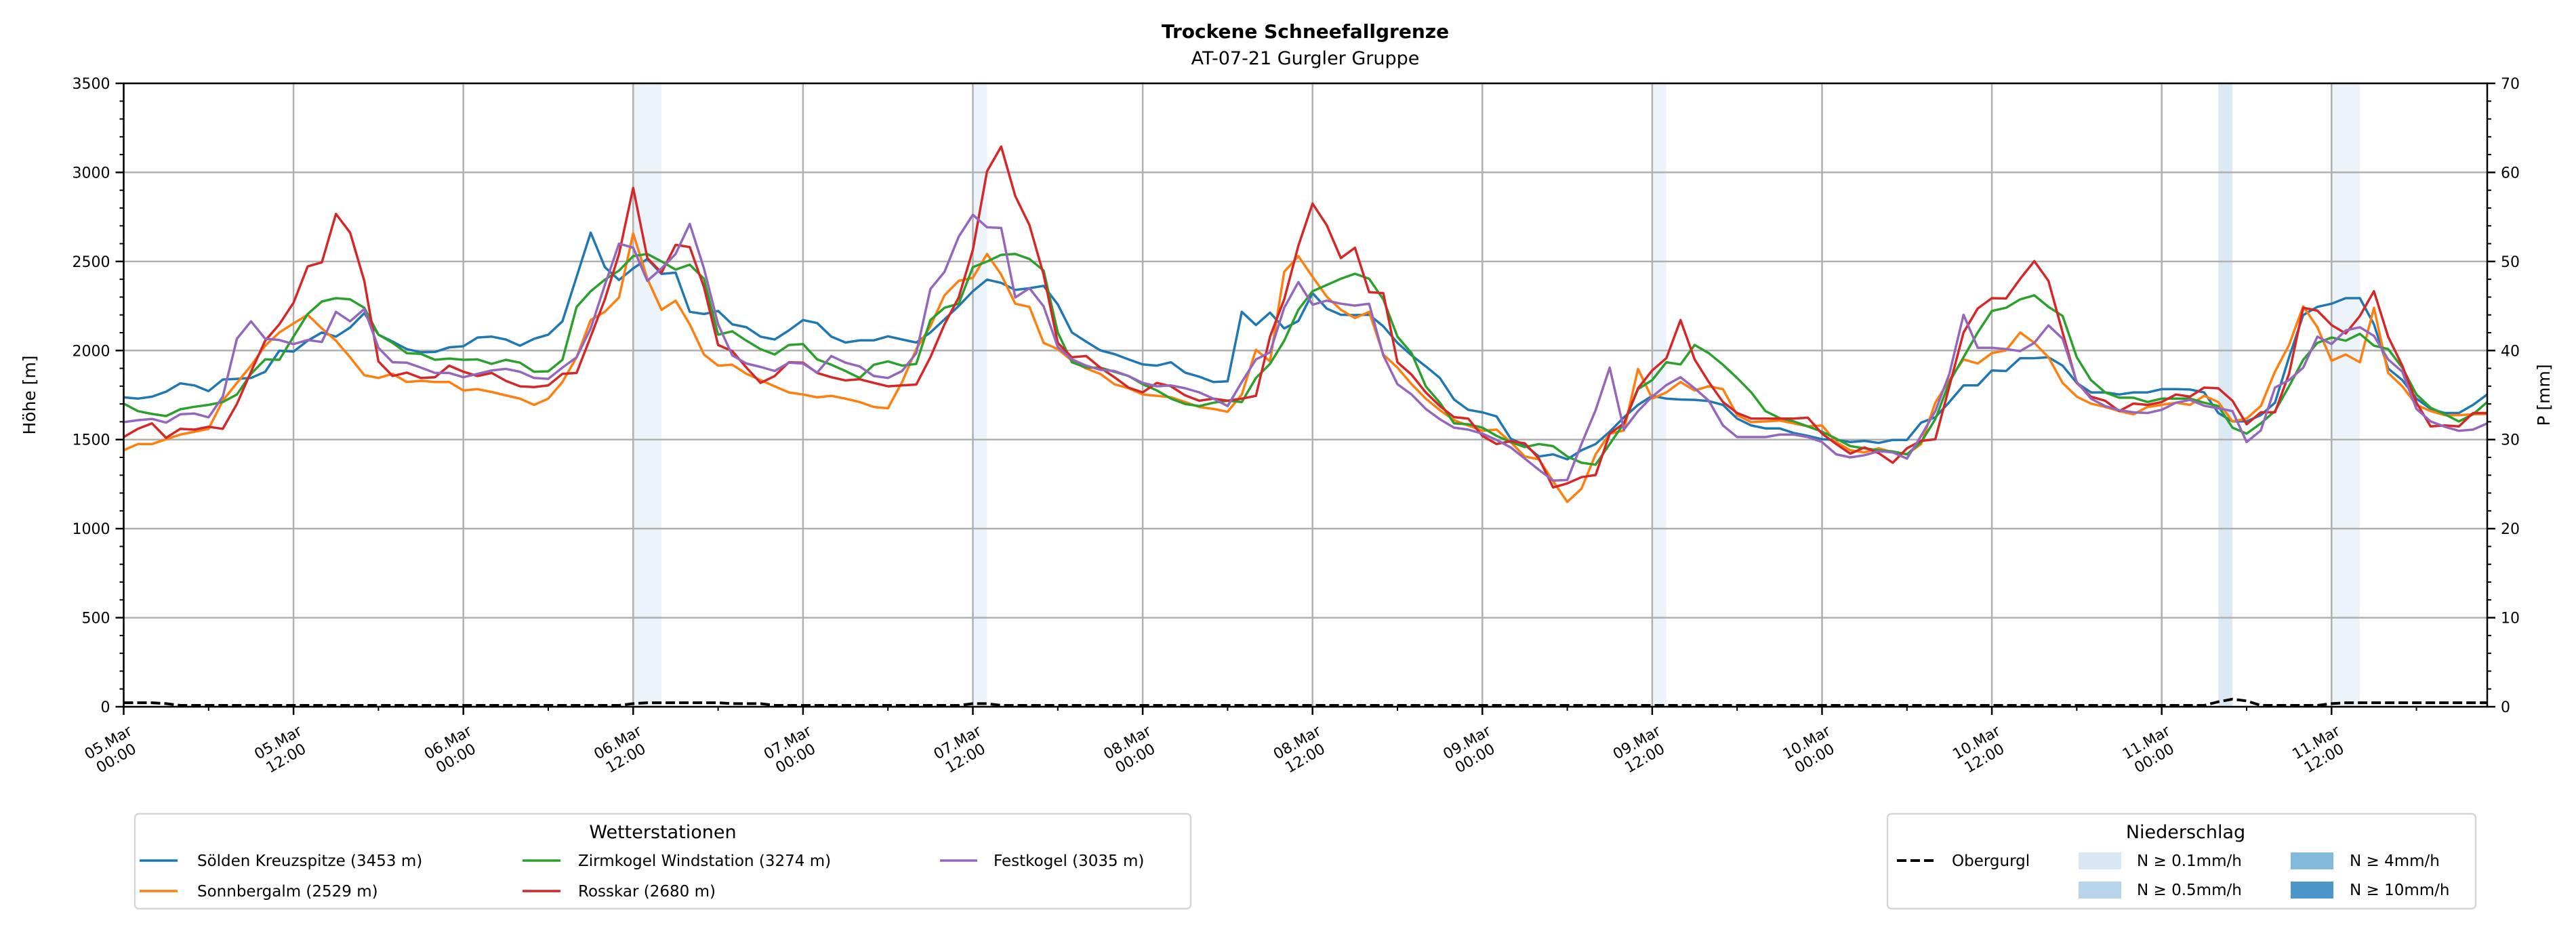 The image size is (2576, 929). I want to click on y-right-tick-label: 20, so click(2510, 529).